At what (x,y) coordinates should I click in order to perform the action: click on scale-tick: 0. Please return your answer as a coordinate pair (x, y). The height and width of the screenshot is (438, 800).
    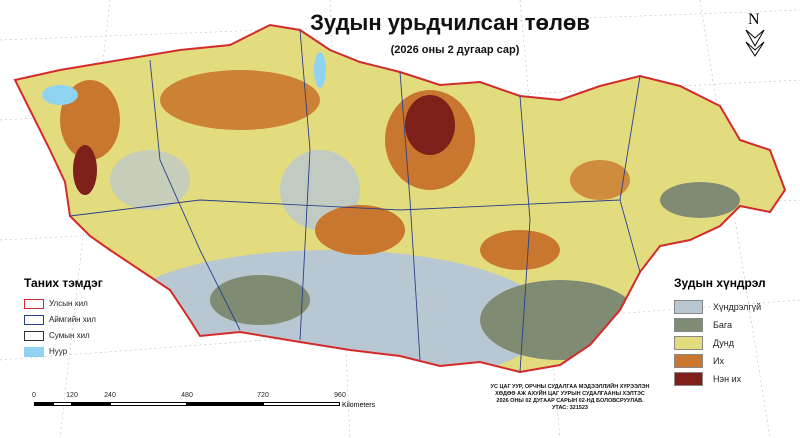
    Looking at the image, I should click on (34, 395).